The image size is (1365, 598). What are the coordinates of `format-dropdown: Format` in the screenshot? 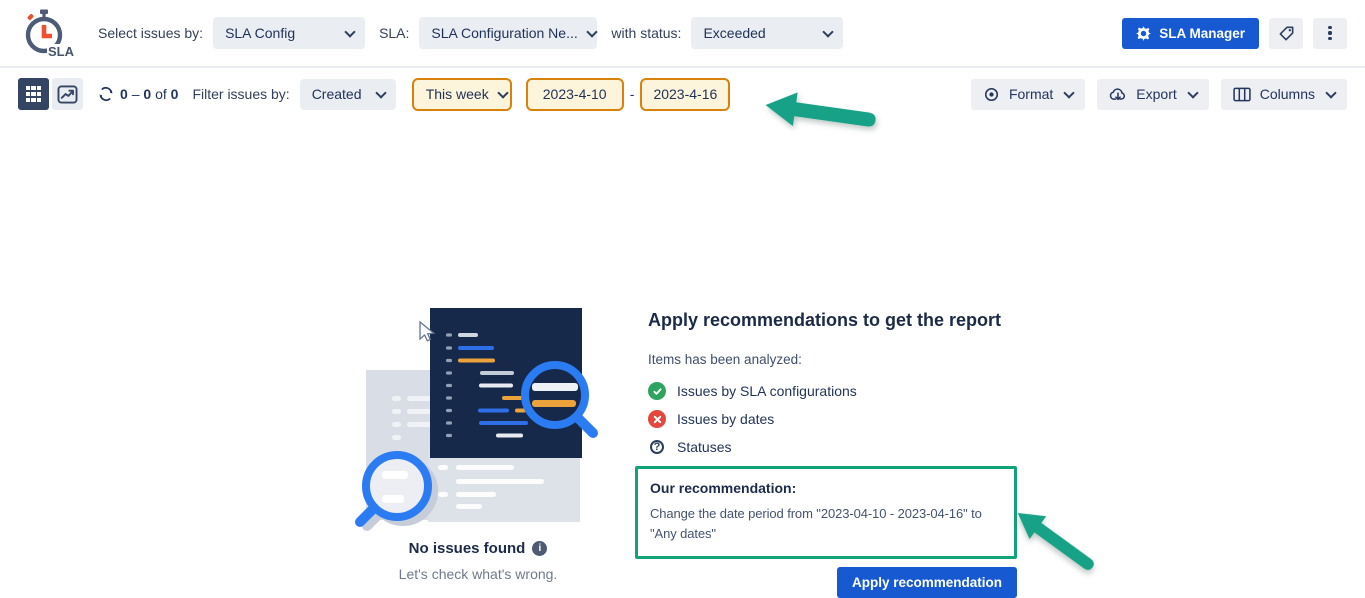 It's located at (1028, 94).